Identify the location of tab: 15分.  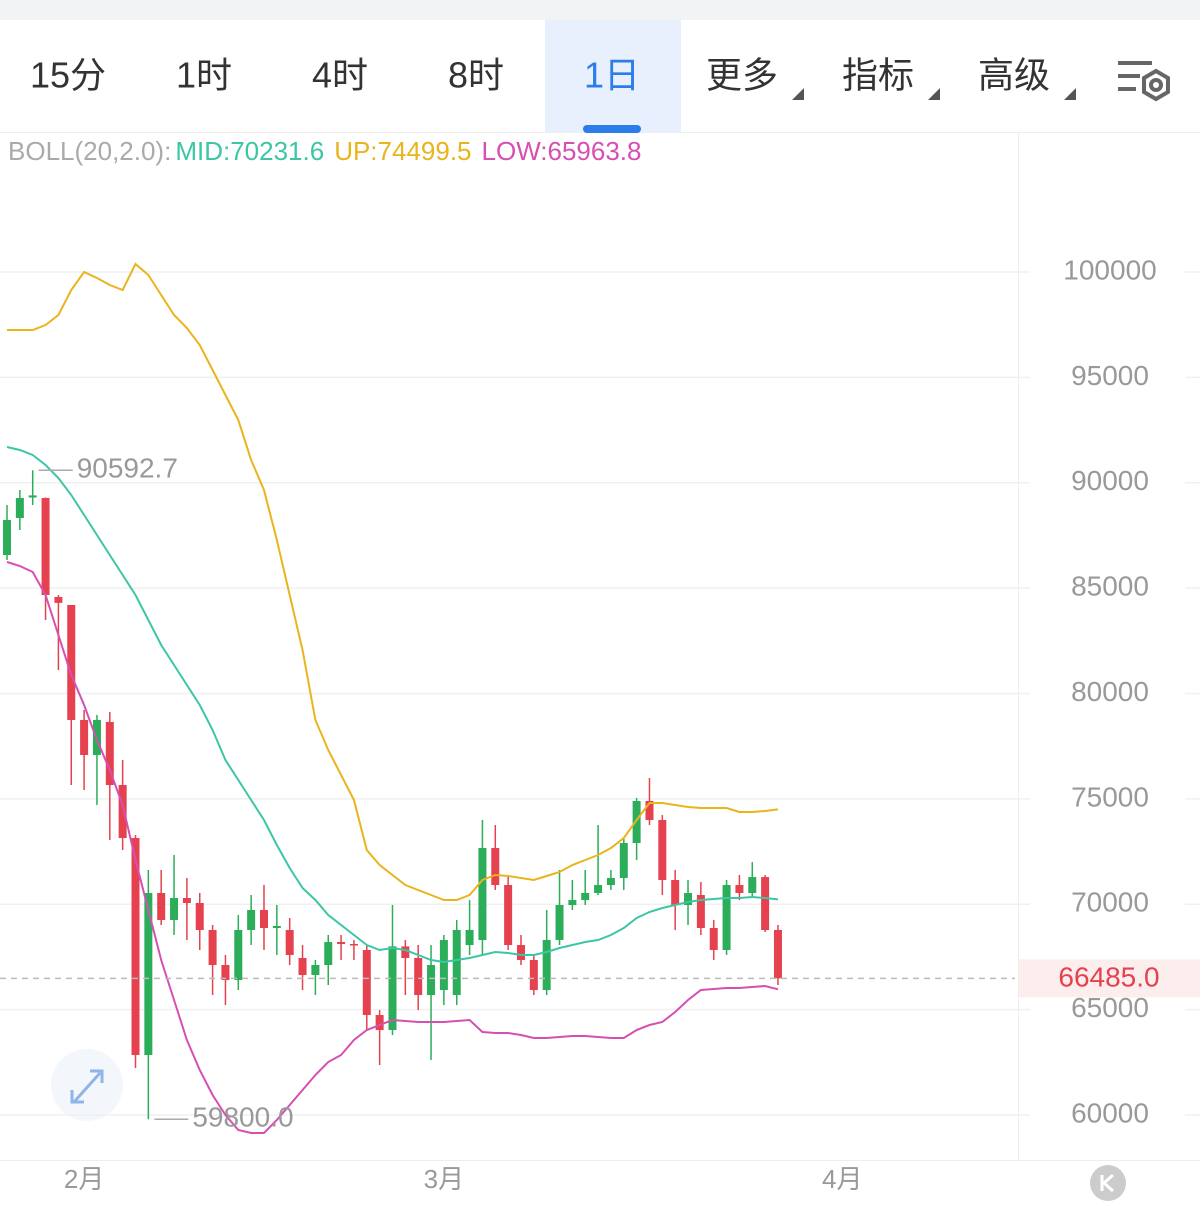
(68, 75).